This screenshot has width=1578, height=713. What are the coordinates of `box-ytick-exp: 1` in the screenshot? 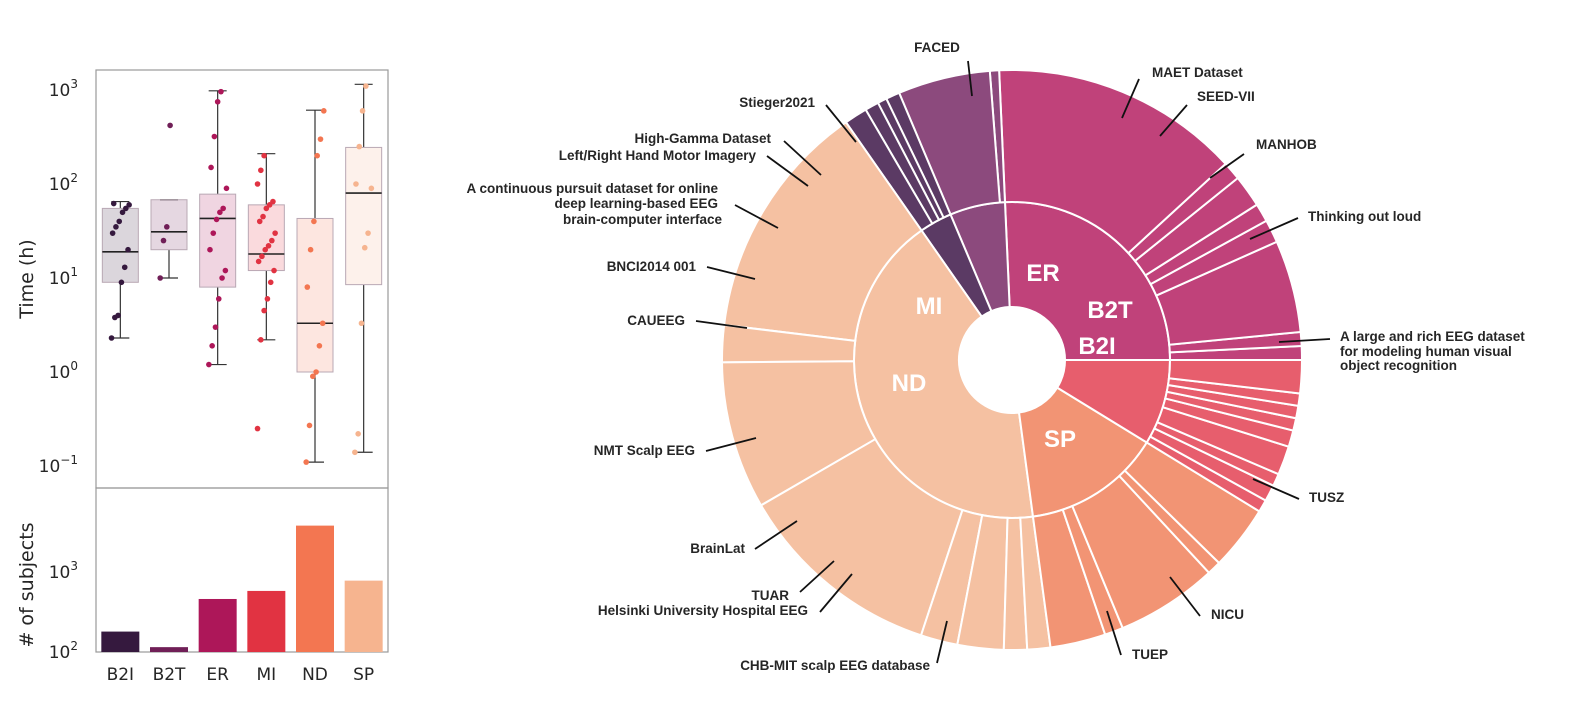 It's located at (74, 272).